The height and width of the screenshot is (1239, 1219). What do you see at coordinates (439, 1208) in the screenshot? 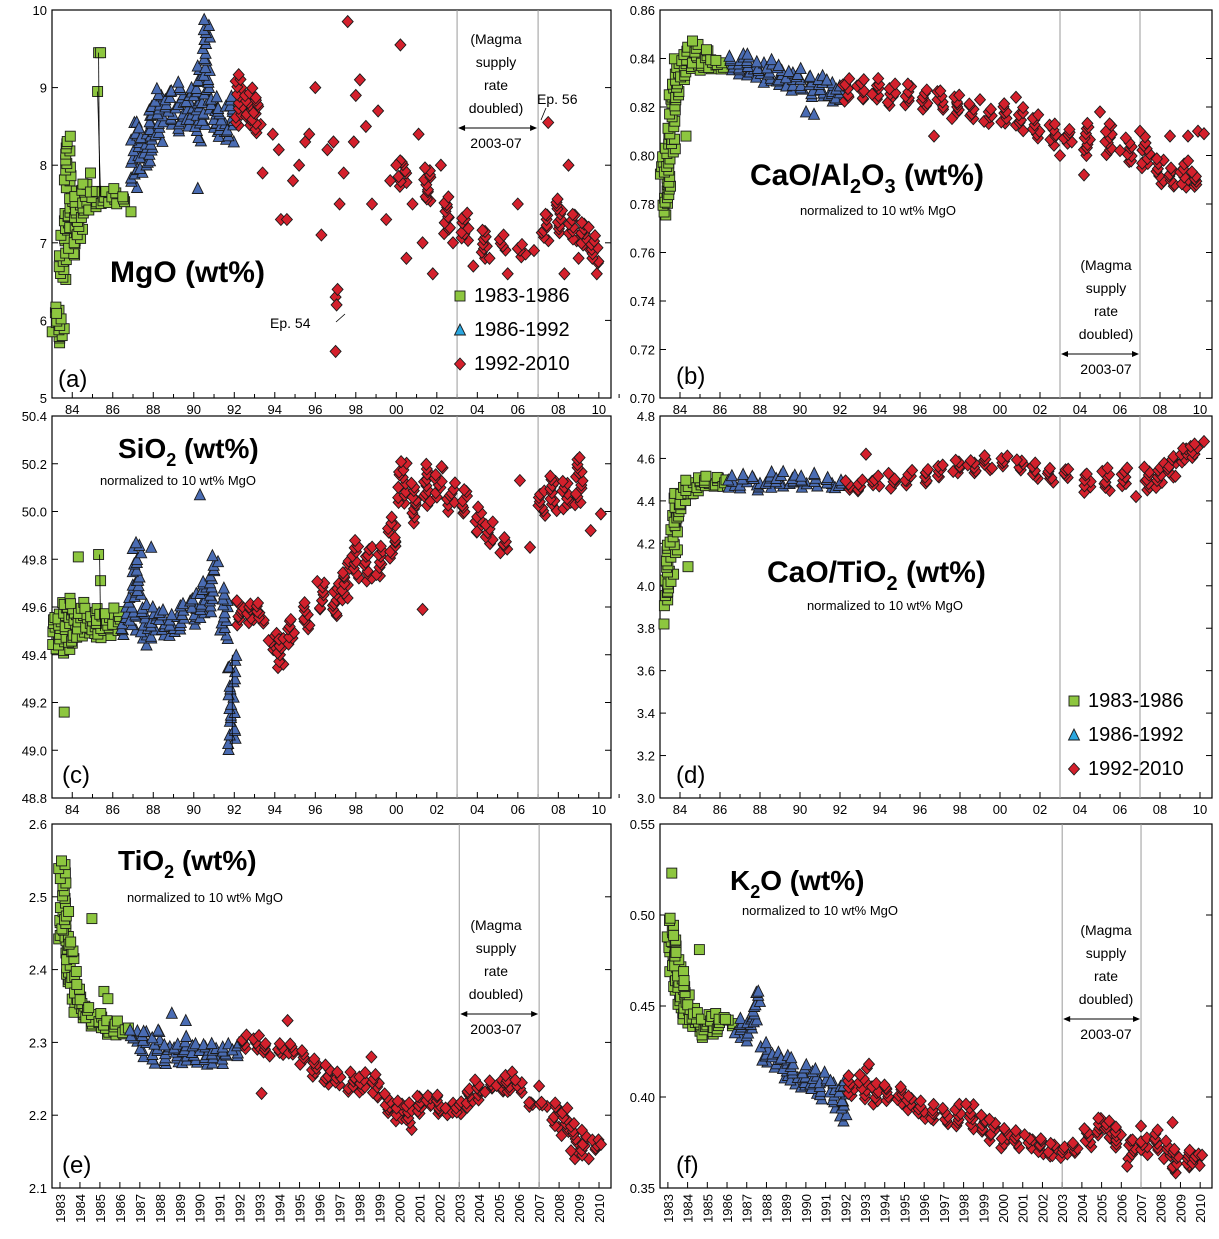
I see `x-tick-label: 2002` at bounding box center [439, 1208].